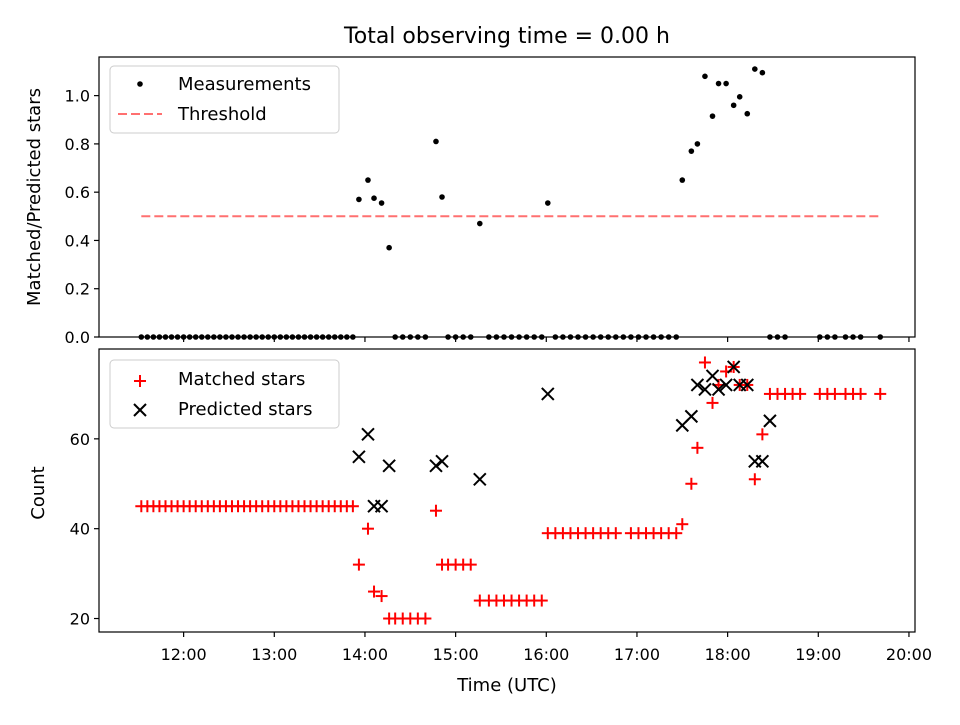  I want to click on legend-predicted-label: Predicted stars, so click(245, 409).